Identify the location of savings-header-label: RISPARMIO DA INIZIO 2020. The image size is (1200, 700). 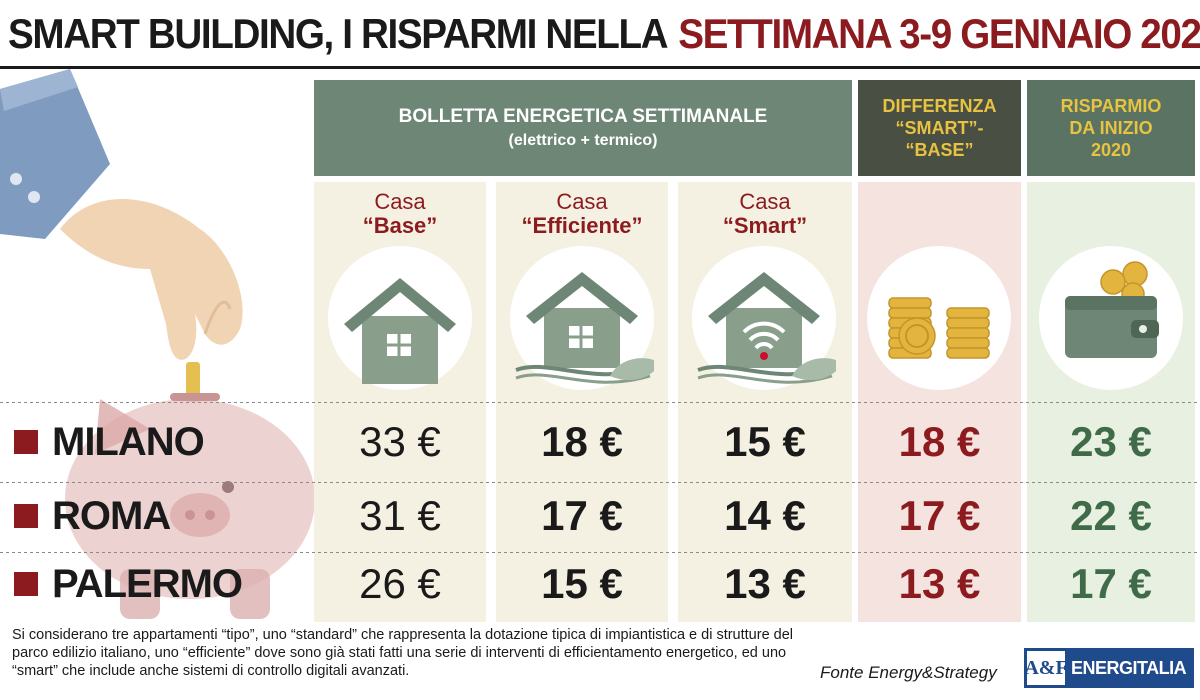
(1111, 128).